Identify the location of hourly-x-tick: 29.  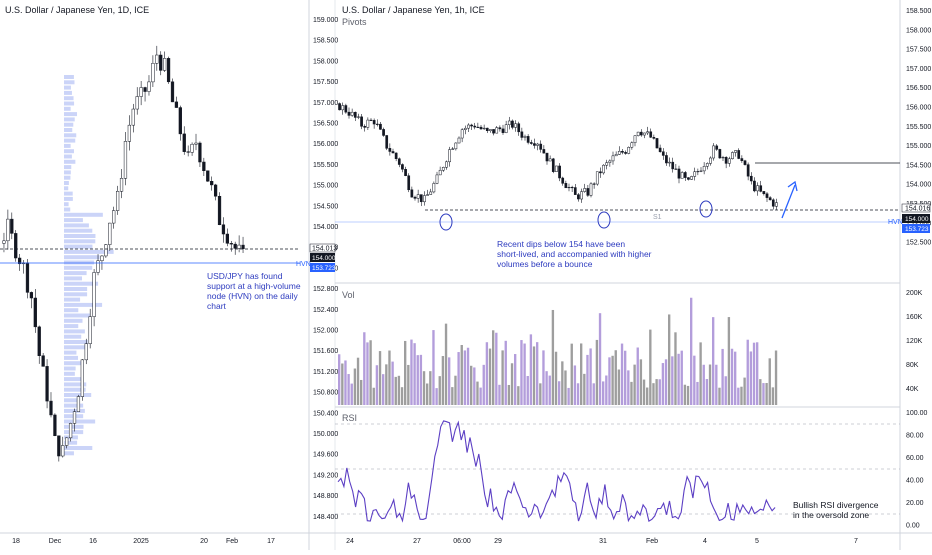
(498, 541).